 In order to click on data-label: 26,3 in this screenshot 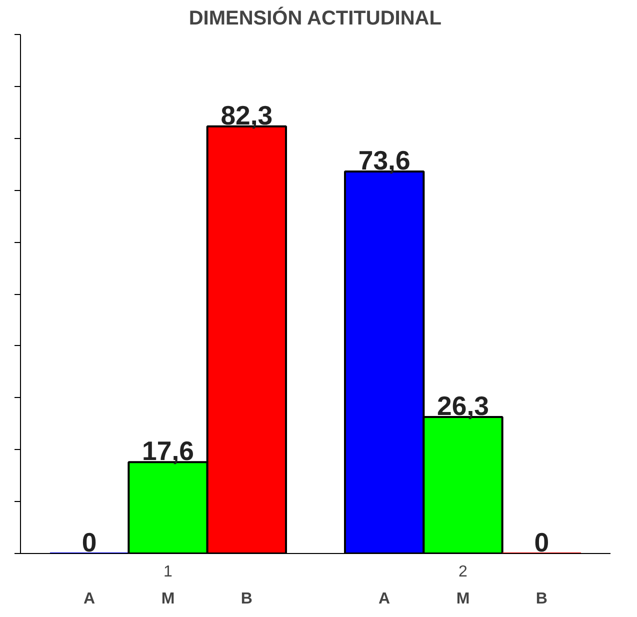, I will do `click(463, 406)`.